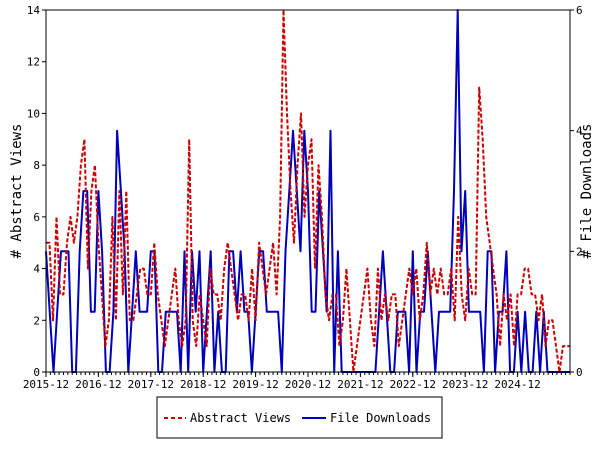  I want to click on y-axis-left-title: # Abstract Views, so click(17, 191).